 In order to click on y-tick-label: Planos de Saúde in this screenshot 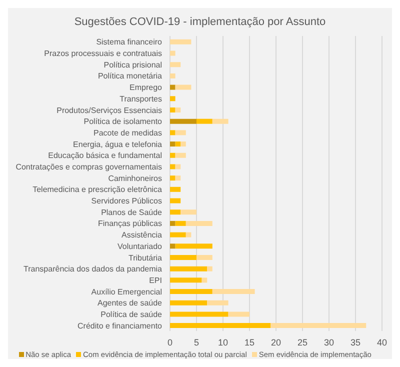, I will do `click(132, 212)`.